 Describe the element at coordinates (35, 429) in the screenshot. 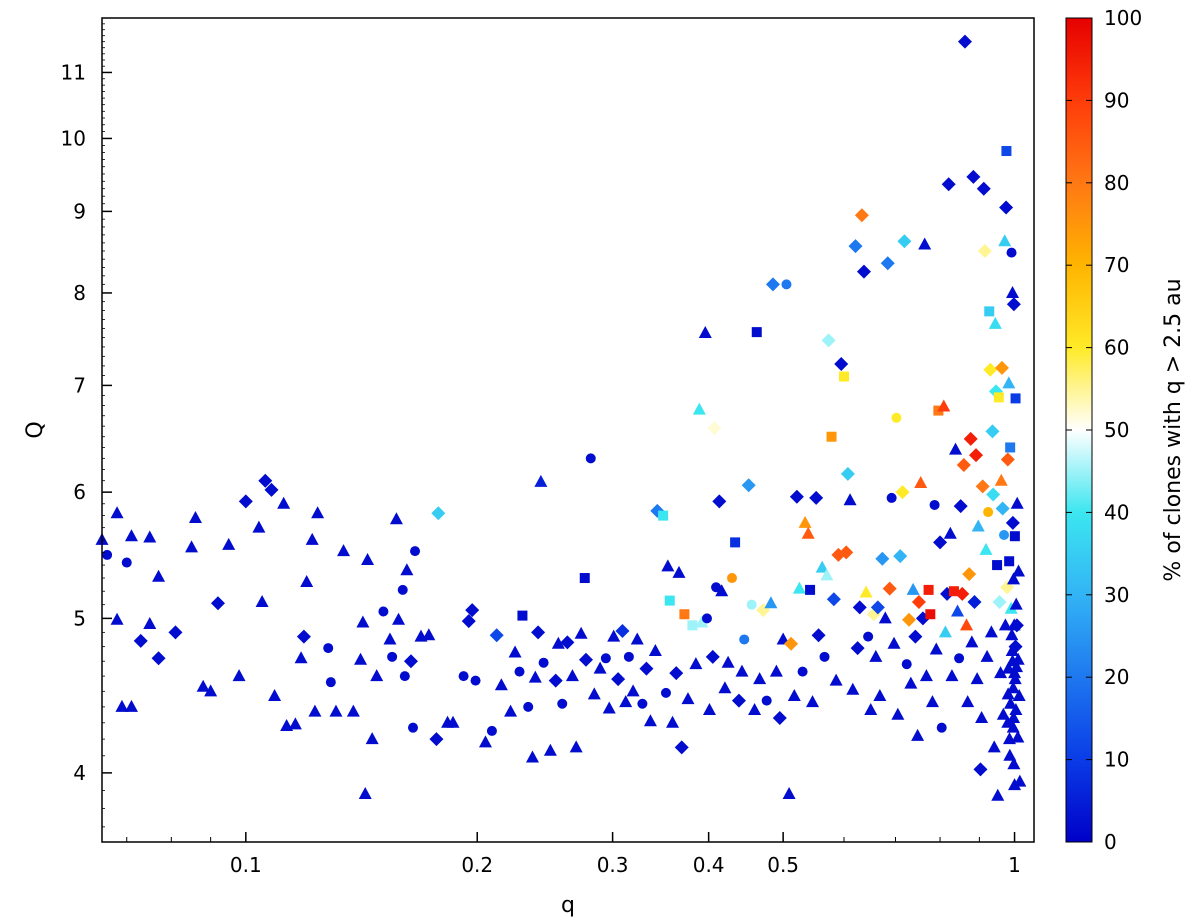

I see `y-axis-title: Q` at that location.